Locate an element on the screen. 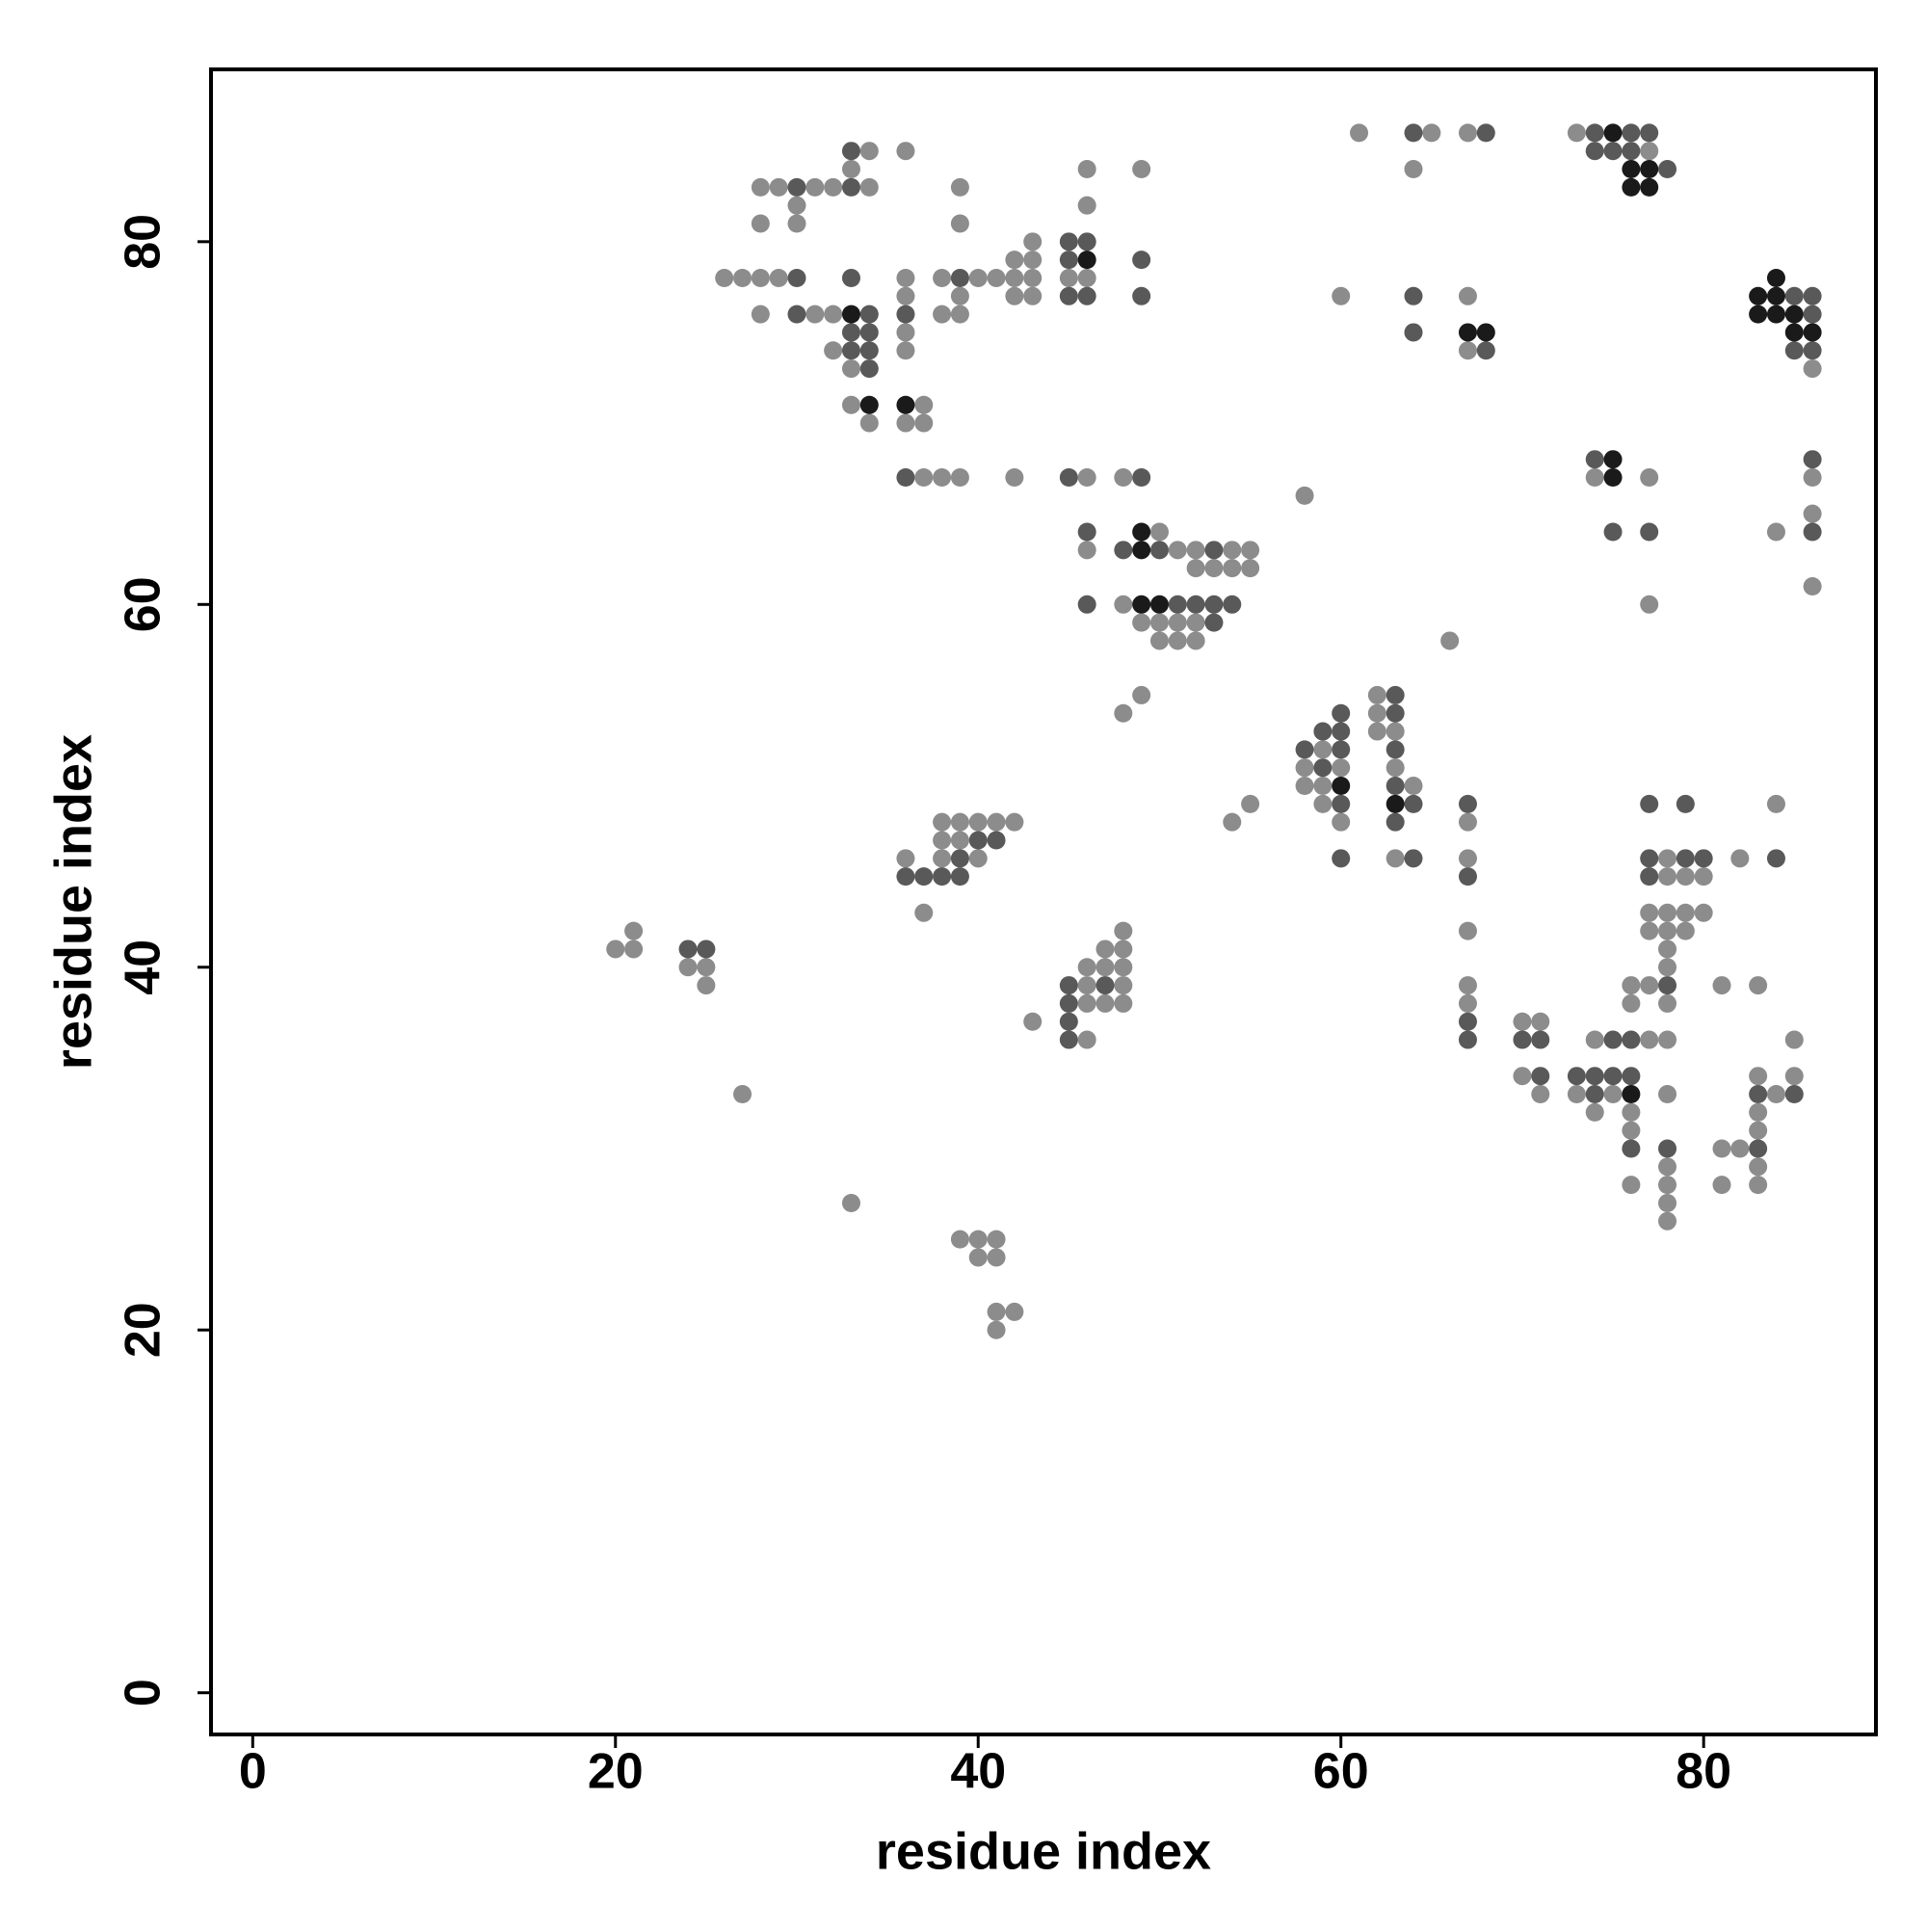 This screenshot has width=1927, height=1932. y-tick-label: 80 is located at coordinates (144, 242).